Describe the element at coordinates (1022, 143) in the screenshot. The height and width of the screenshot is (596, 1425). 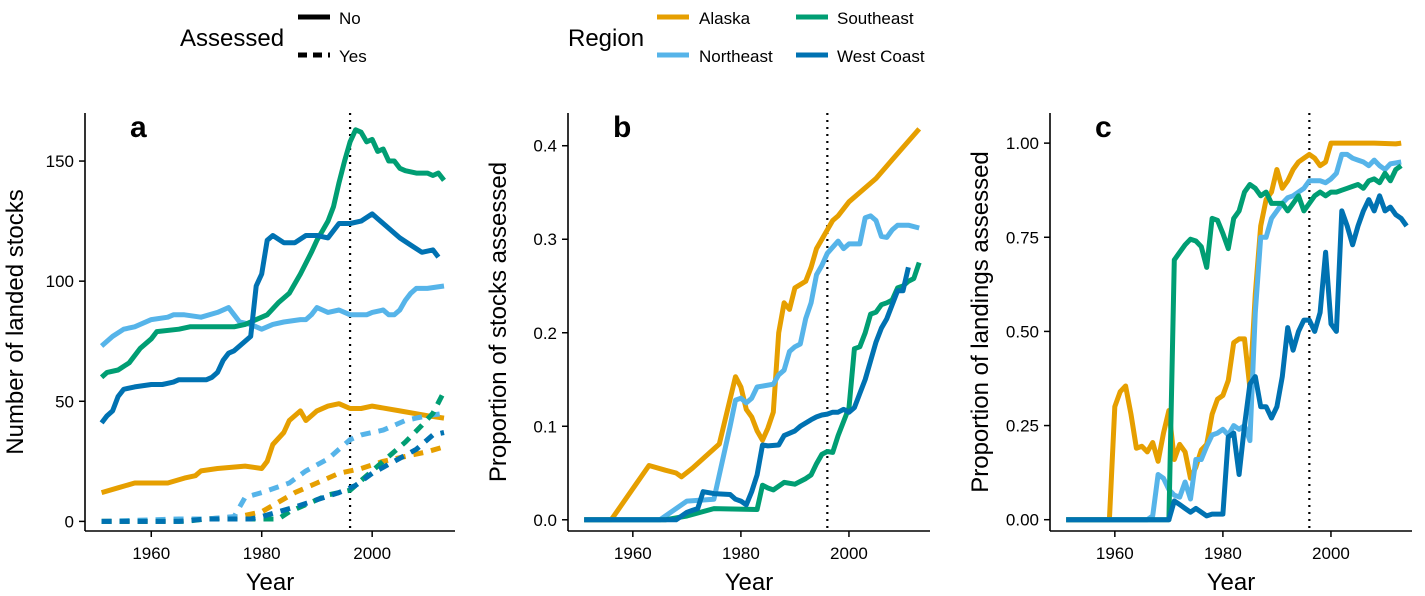
I see `panel-c-y-tick-label: 1.00` at that location.